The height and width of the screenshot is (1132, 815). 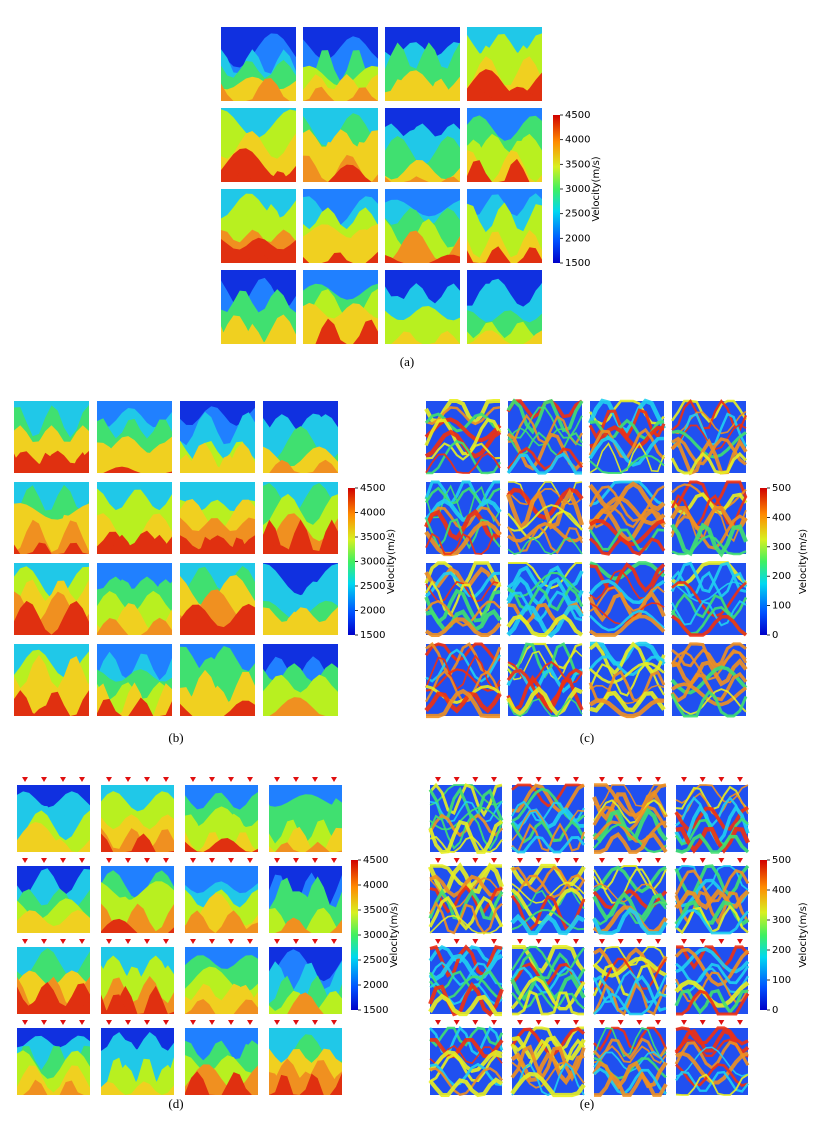 I want to click on colorbar, so click(x=763, y=935).